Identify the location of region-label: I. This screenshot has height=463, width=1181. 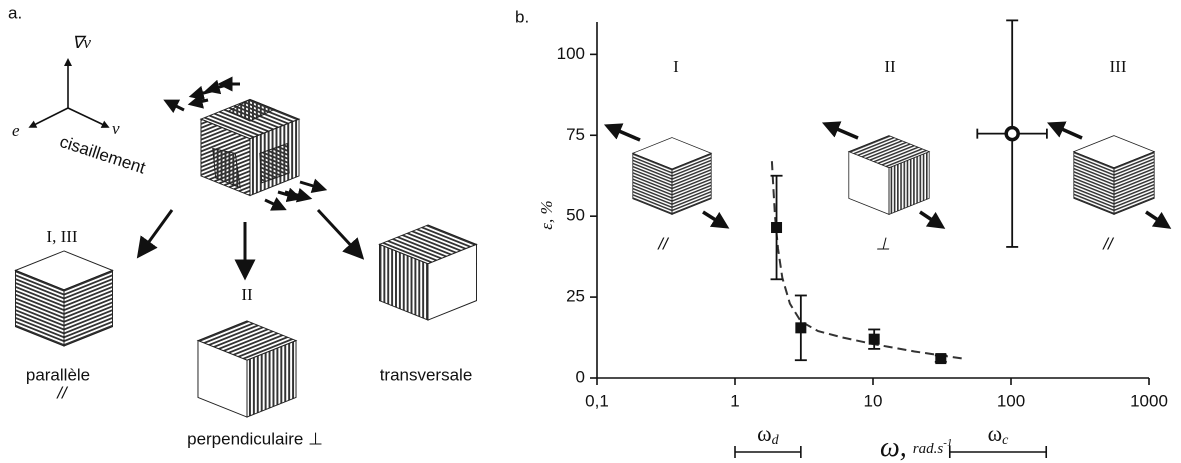
(676, 66).